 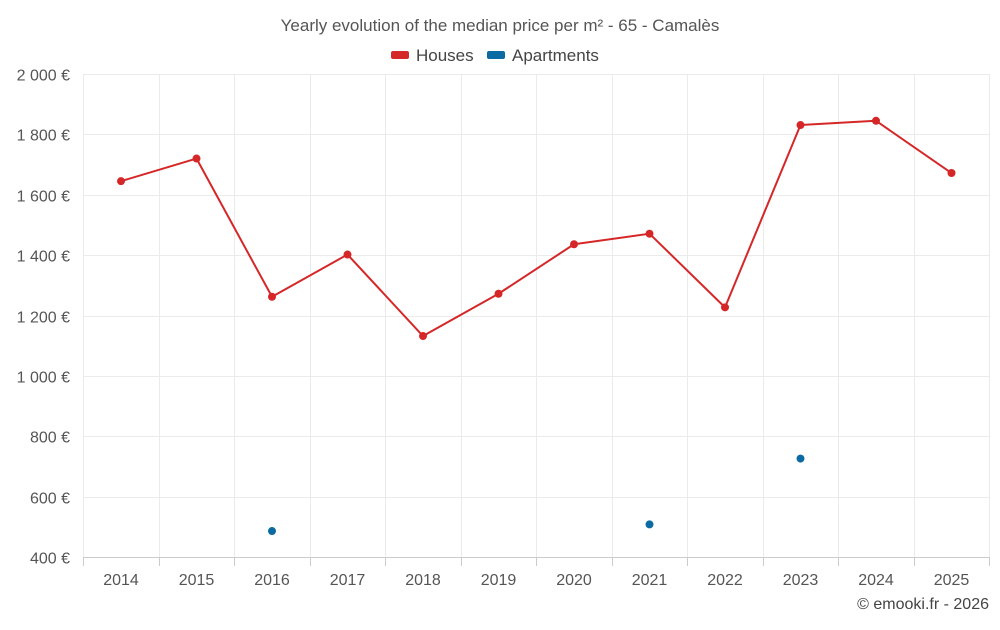 What do you see at coordinates (348, 580) in the screenshot?
I see `x-tick-label: 2017` at bounding box center [348, 580].